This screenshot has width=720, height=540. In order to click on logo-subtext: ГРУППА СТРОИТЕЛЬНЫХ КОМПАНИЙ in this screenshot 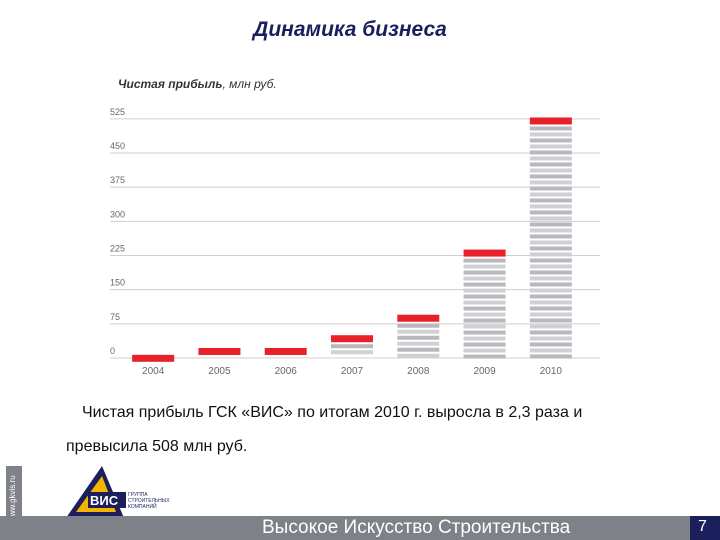, I will do `click(149, 501)`.